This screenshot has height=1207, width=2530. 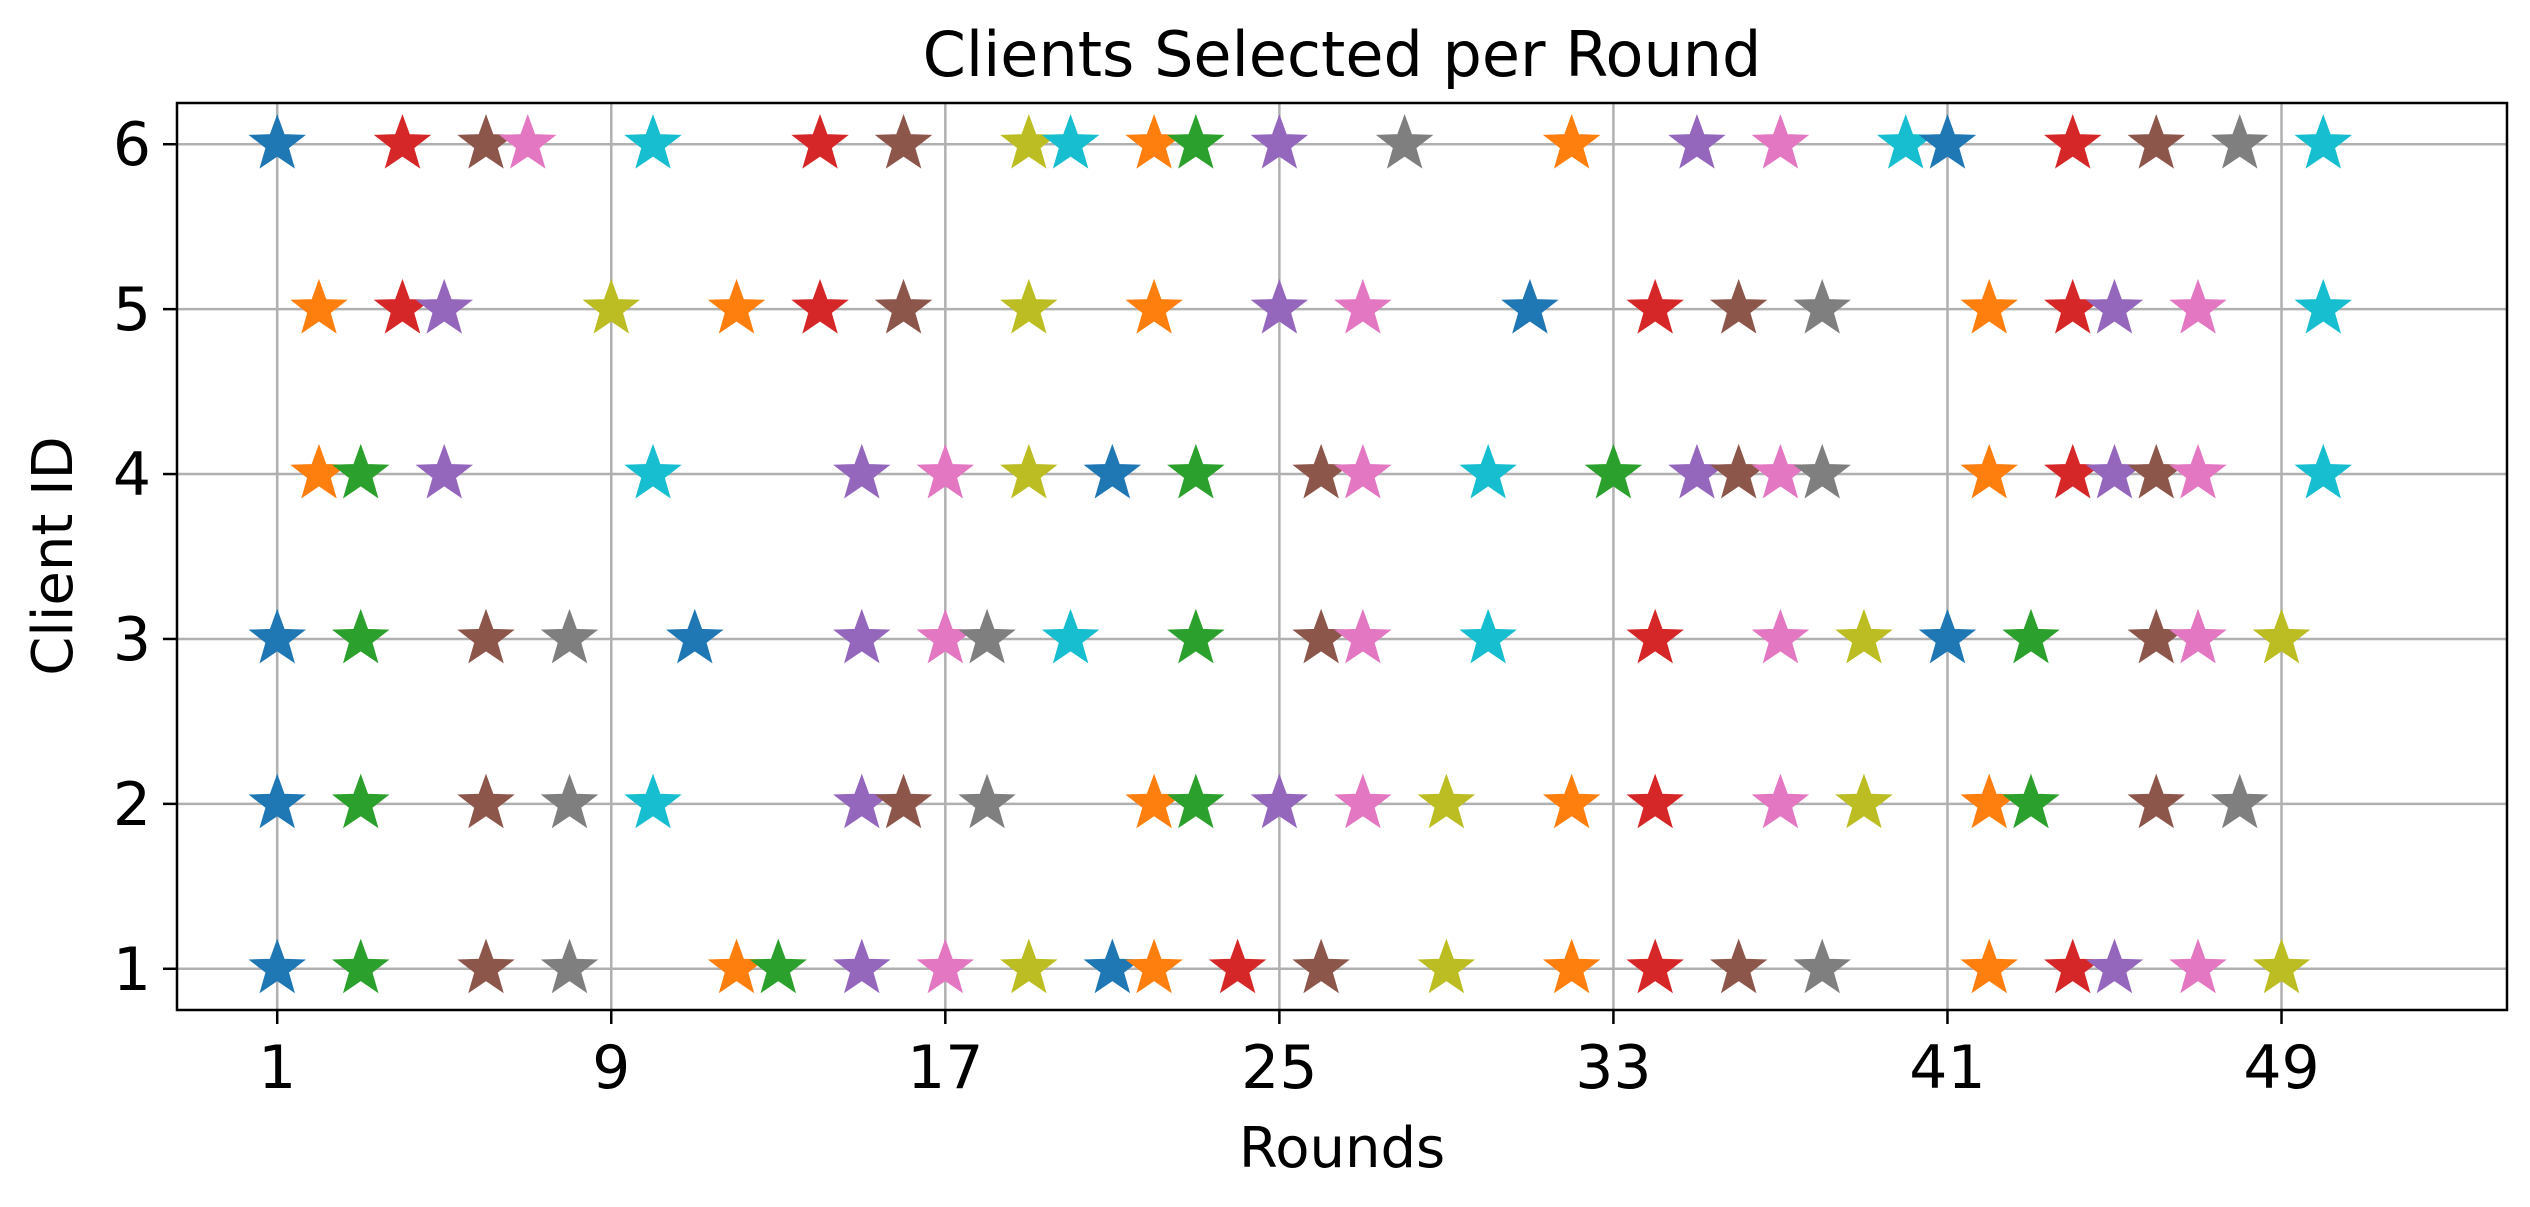 I want to click on x-tick-label: 9, so click(x=611, y=1068).